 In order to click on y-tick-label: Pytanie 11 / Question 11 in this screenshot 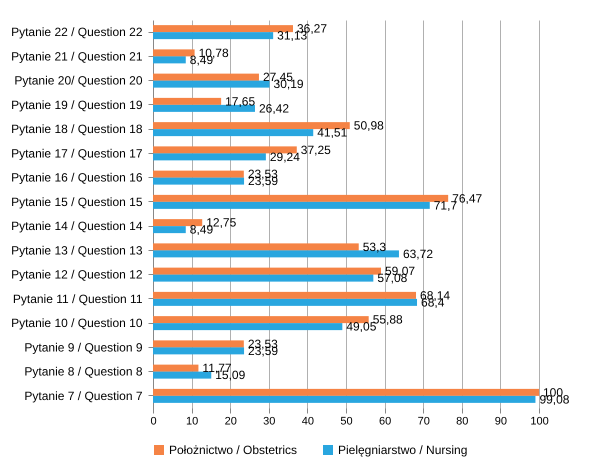, I will do `click(77, 299)`.